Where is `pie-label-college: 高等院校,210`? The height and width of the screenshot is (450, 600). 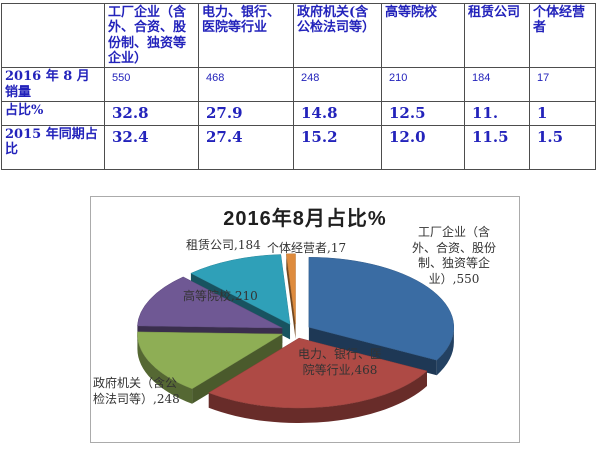 pie-label-college: 高等院校,210 is located at coordinates (220, 296).